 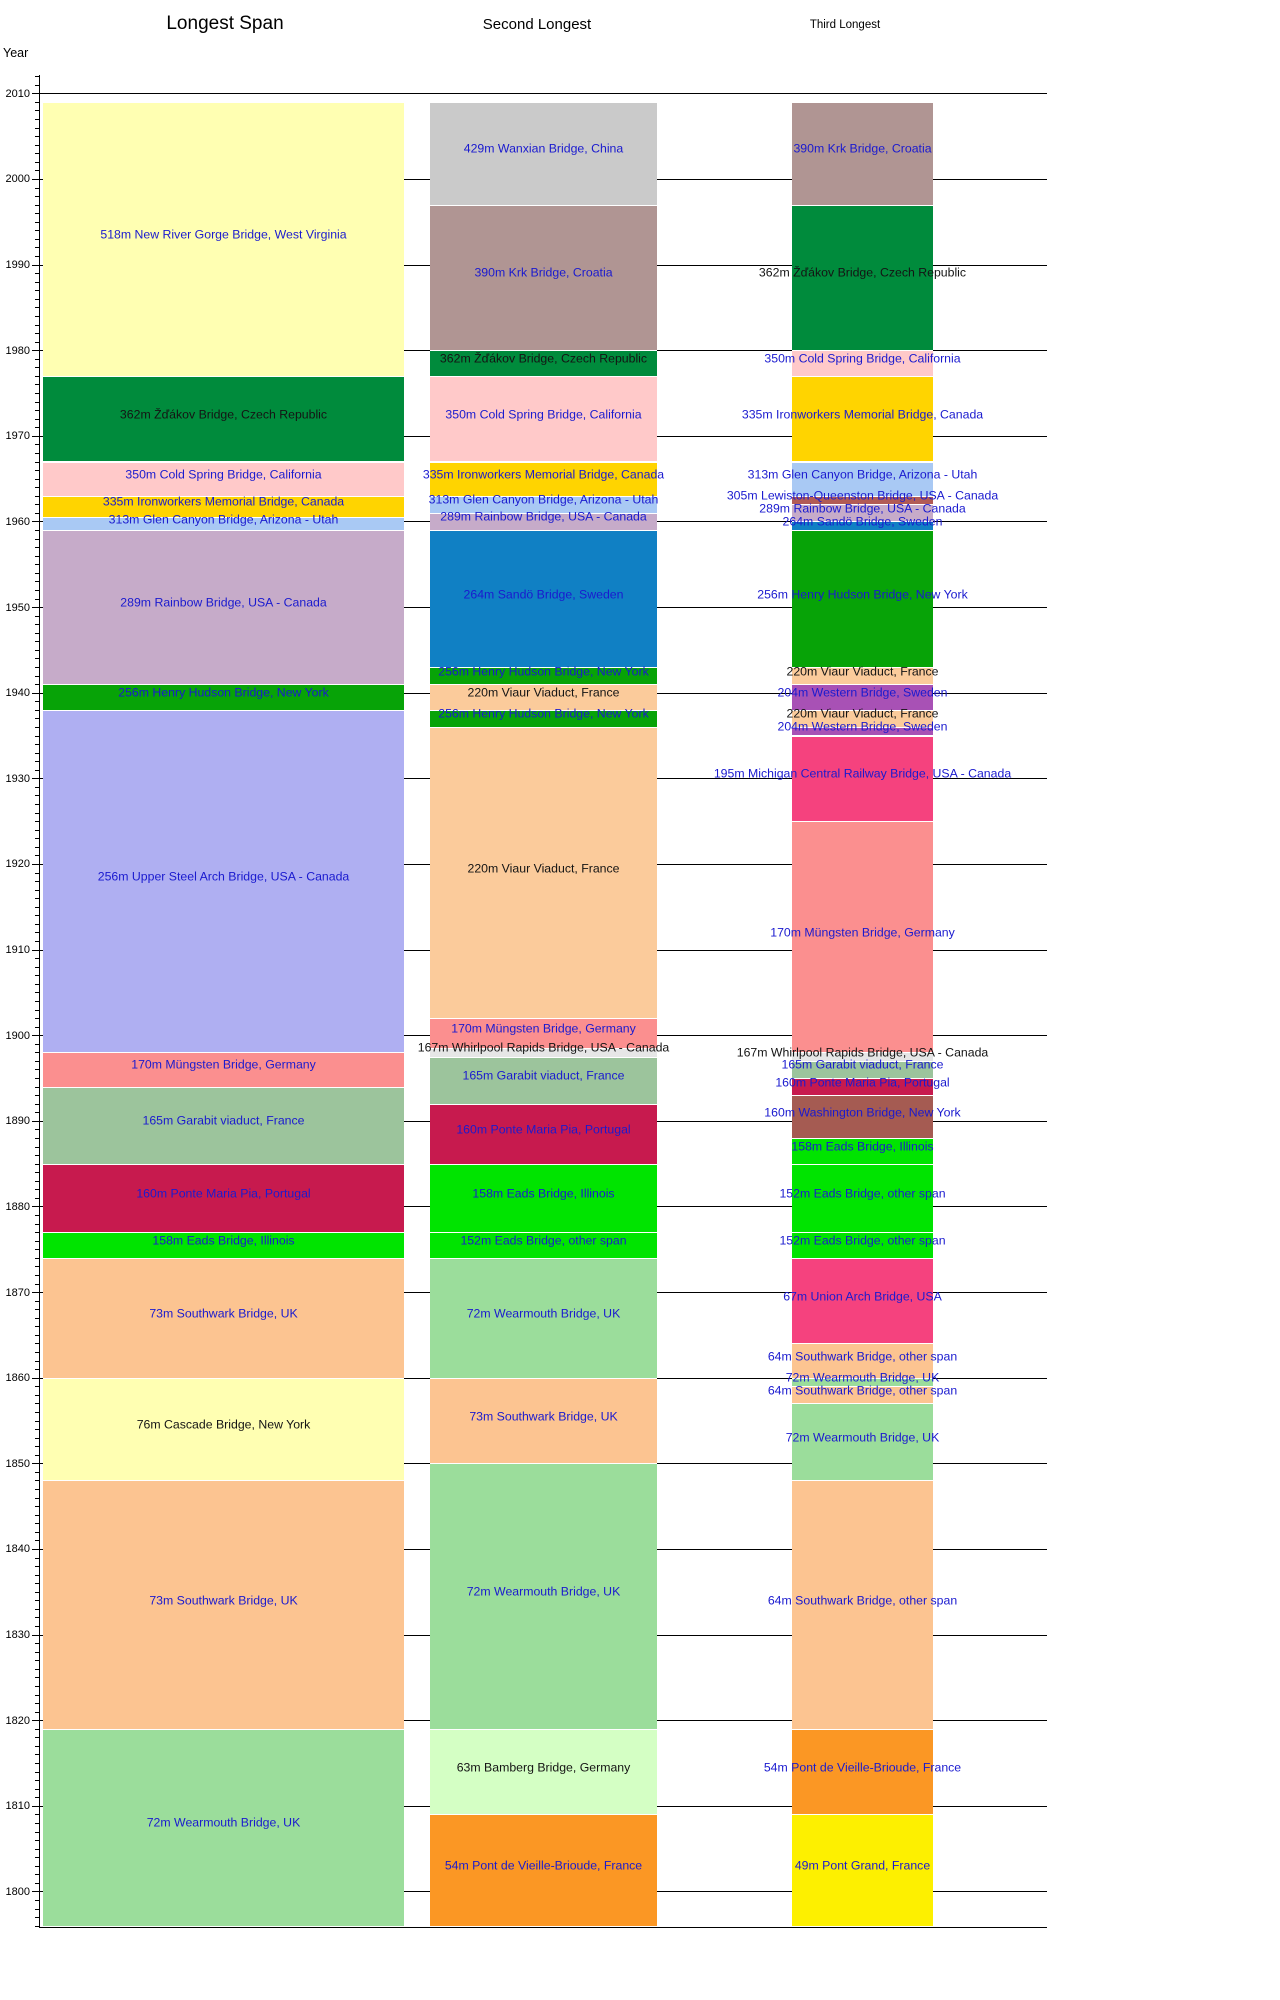 I want to click on axis-tick-label: 1910, so click(x=17, y=950).